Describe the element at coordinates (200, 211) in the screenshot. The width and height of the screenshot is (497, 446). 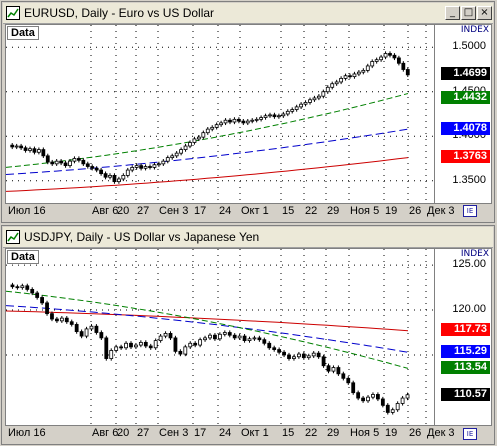
I see `date-tick-label: 17` at that location.